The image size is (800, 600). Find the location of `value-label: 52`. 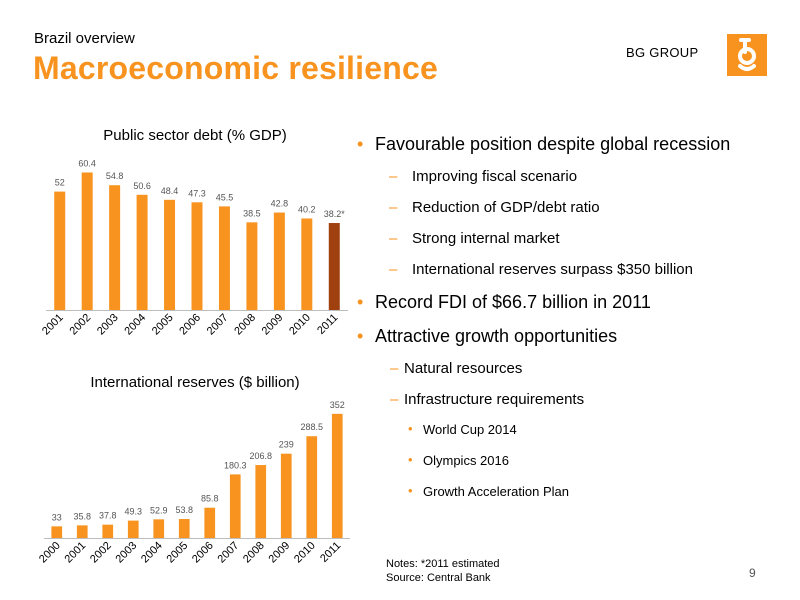

value-label: 52 is located at coordinates (60, 183).